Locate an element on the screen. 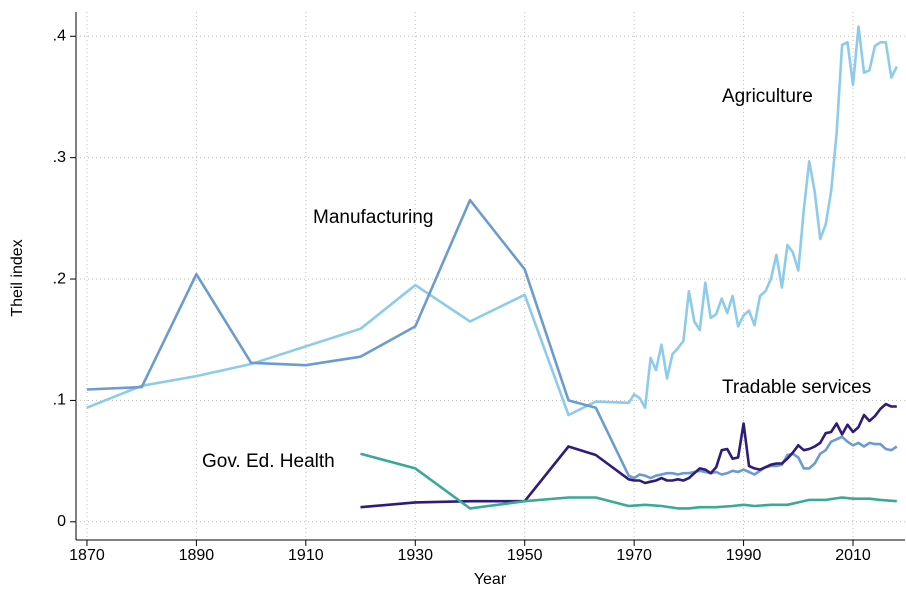 The height and width of the screenshot is (590, 906). y-axis-title: Theil index is located at coordinates (17, 277).